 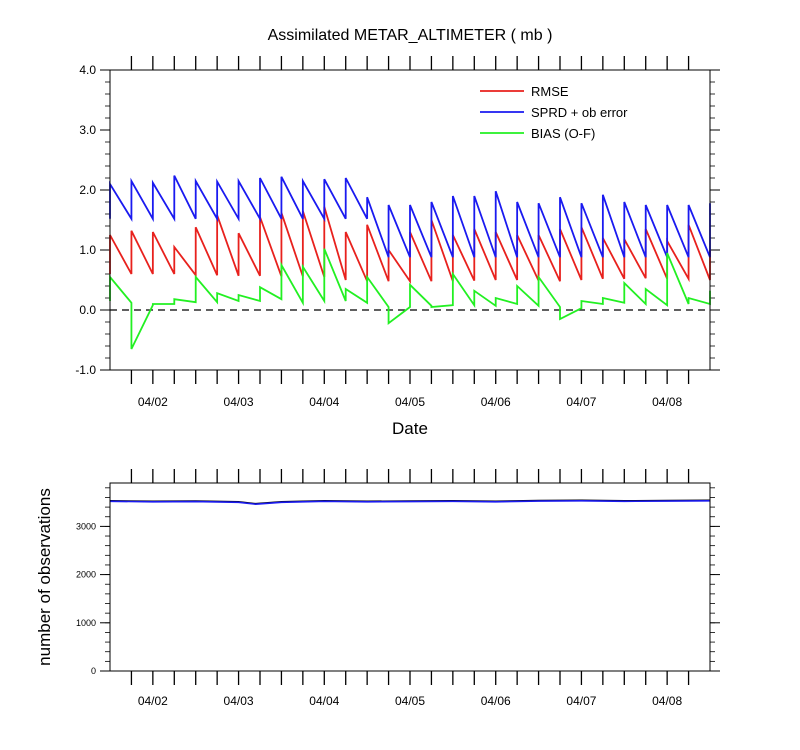 What do you see at coordinates (410, 428) in the screenshot?
I see `x-axis-title: Date` at bounding box center [410, 428].